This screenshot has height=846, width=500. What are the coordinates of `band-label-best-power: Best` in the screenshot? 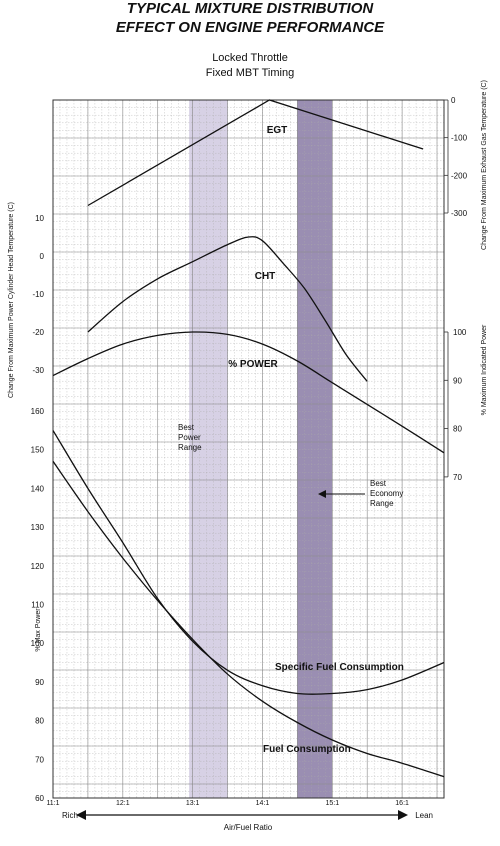 It's located at (186, 427).